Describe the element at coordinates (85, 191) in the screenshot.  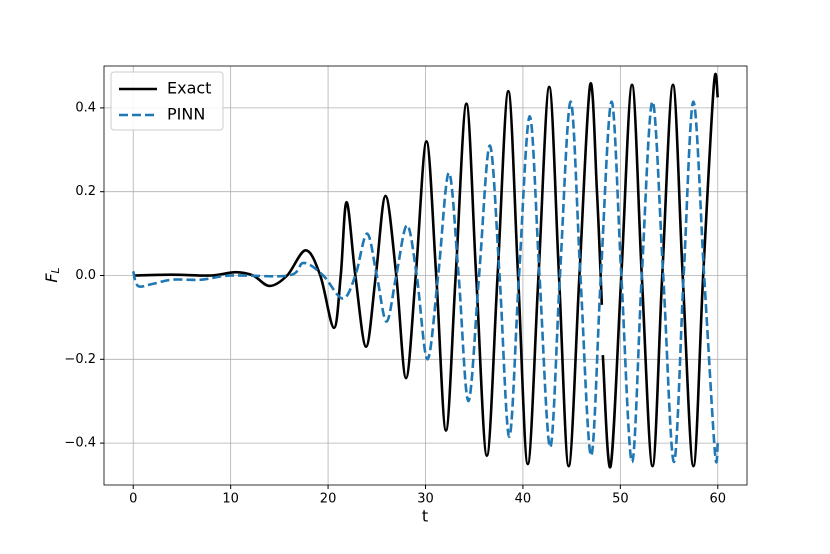
I see `y-tick-label: 0.2` at that location.